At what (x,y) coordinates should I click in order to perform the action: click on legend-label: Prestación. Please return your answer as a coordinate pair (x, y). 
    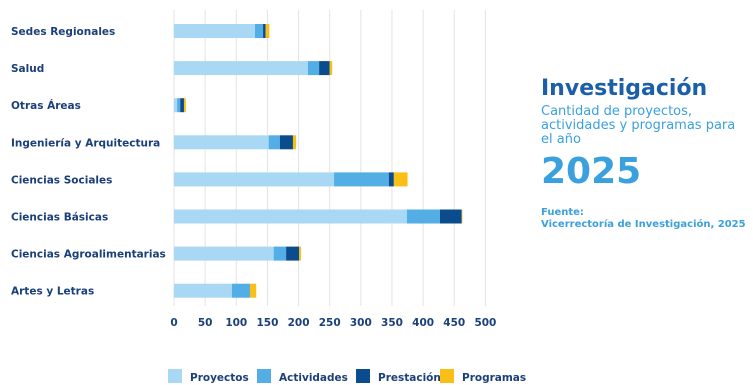
    Looking at the image, I should click on (409, 378).